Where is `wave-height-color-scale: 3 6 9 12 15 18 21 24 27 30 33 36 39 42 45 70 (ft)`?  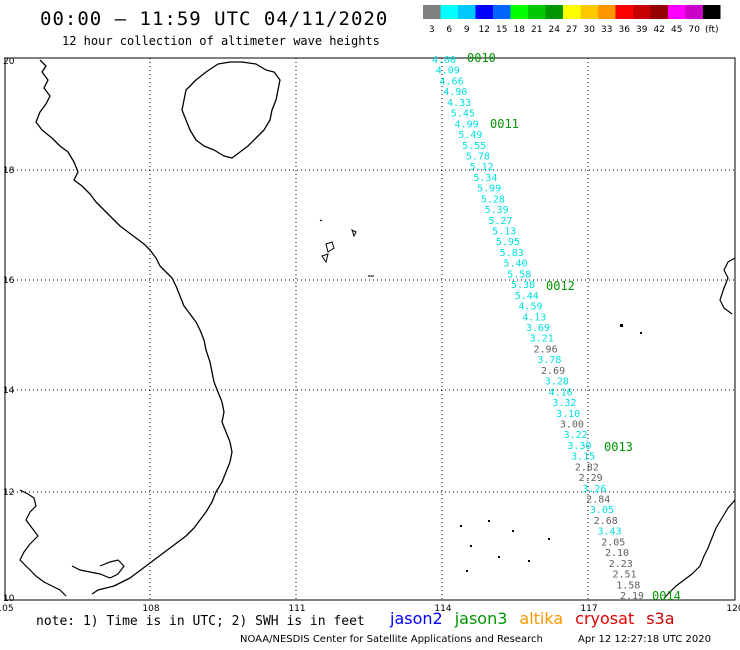
wave-height-color-scale: 3 6 9 12 15 18 21 24 27 30 33 36 39 42 45 70 (ft) is located at coordinates (572, 20).